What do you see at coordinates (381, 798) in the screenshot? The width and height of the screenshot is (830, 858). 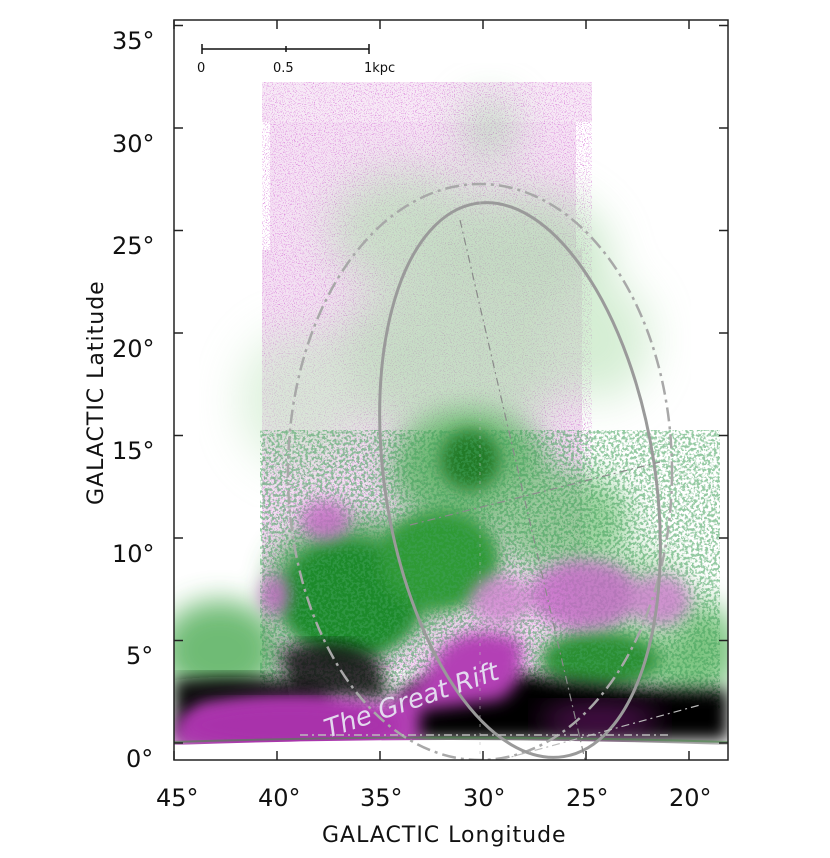 I see `x-tick-label: 35°` at bounding box center [381, 798].